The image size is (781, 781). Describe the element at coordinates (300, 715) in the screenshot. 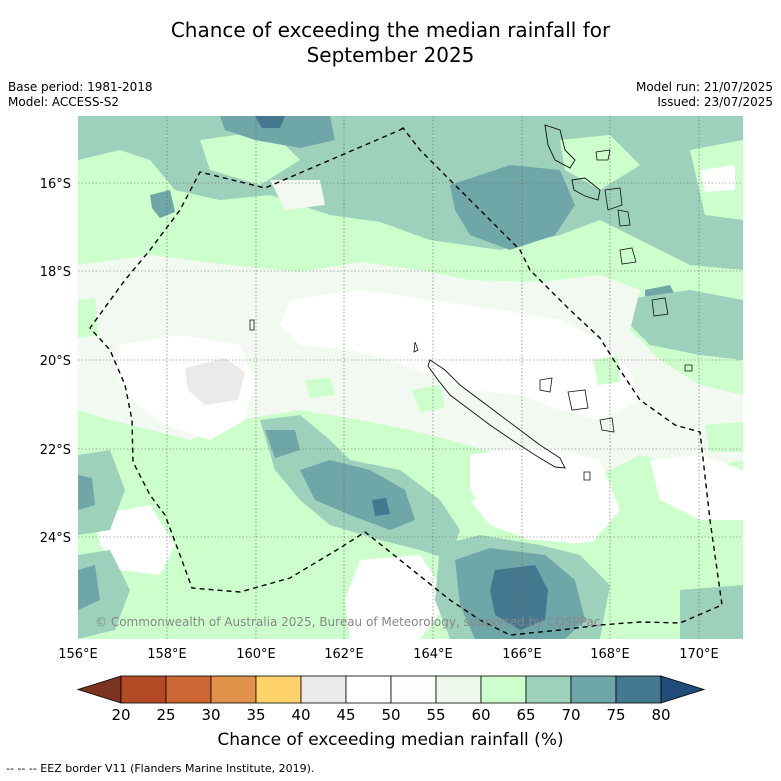

I see `cb-tick-40: 40` at that location.